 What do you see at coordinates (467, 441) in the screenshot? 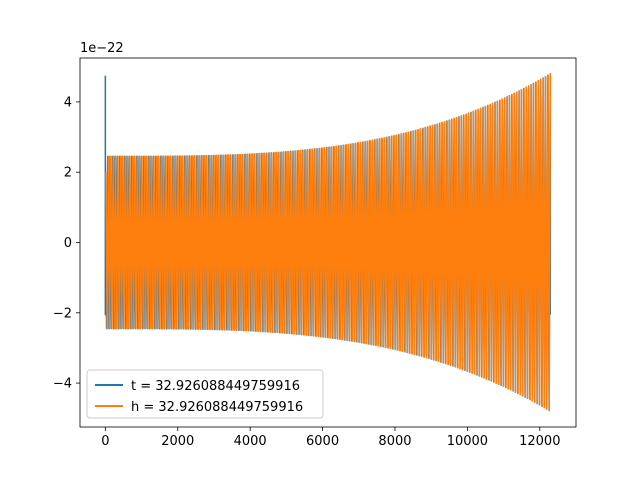
I see `x-tick-label: 10000` at bounding box center [467, 441].